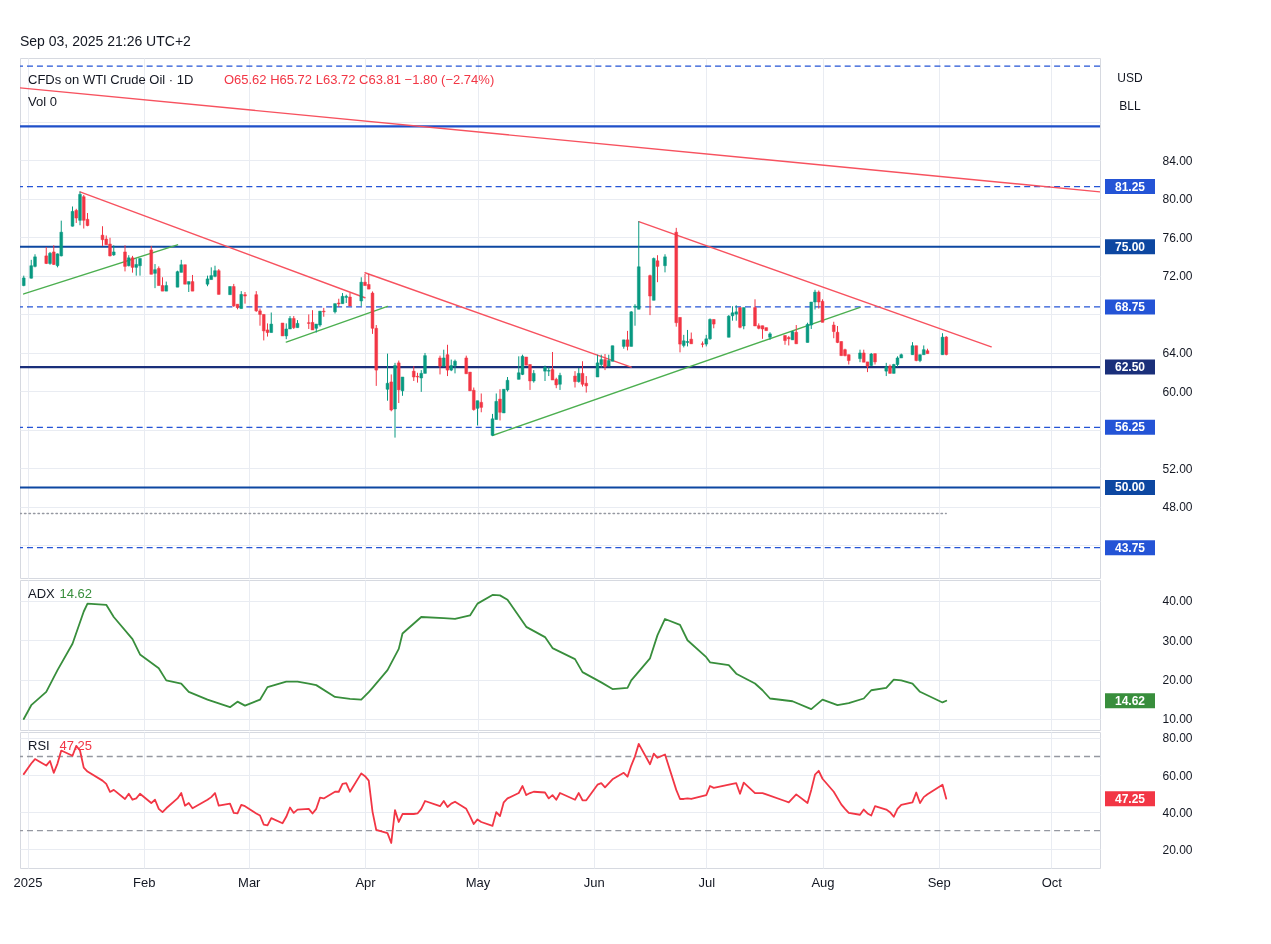 The height and width of the screenshot is (944, 1271). What do you see at coordinates (111, 79) in the screenshot?
I see `text: CFDs on WTI Crude Oil · 1D` at bounding box center [111, 79].